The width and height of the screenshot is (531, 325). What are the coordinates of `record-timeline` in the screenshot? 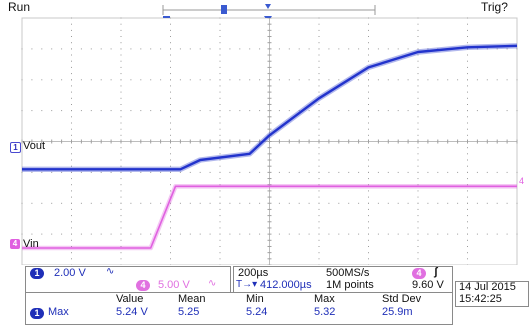 It's located at (265, 9).